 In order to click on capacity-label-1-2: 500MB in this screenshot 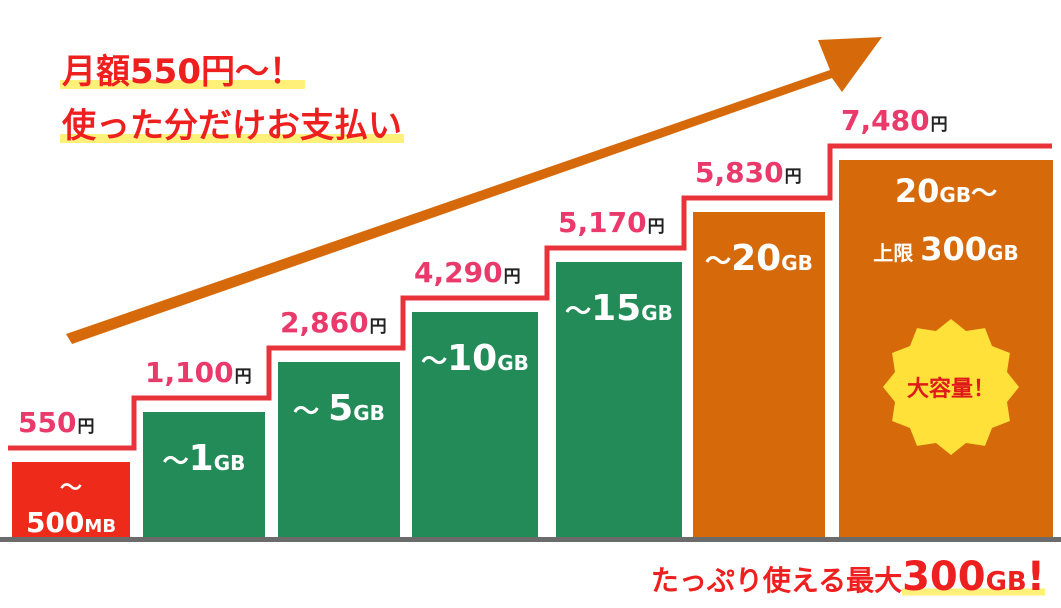, I will do `click(71, 522)`.